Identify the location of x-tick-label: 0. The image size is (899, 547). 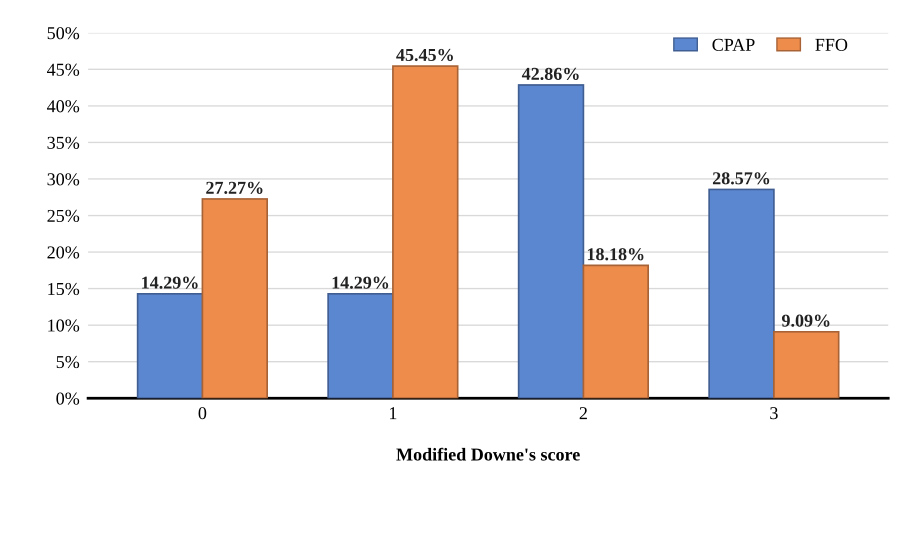
(202, 413).